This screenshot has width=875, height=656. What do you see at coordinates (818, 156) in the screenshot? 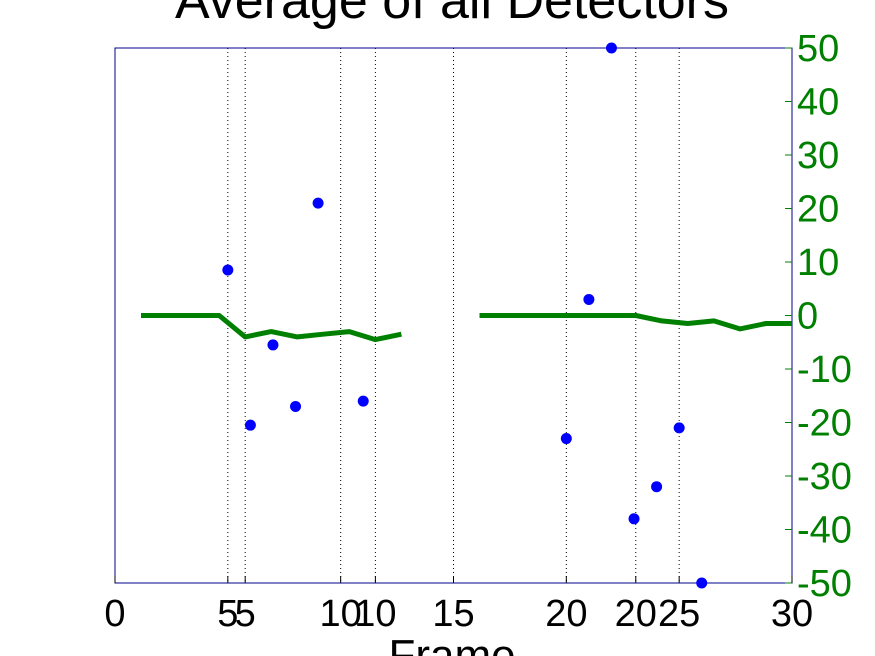
I see `y-tick-label: 30` at bounding box center [818, 156].